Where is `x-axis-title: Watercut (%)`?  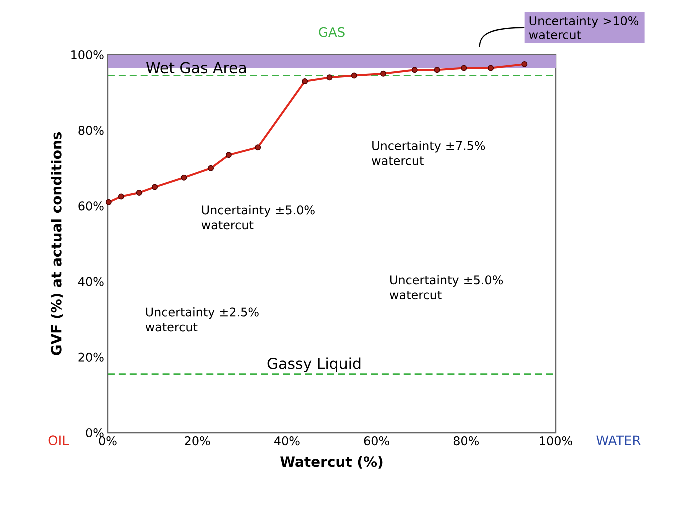 x-axis-title: Watercut (%) is located at coordinates (331, 462).